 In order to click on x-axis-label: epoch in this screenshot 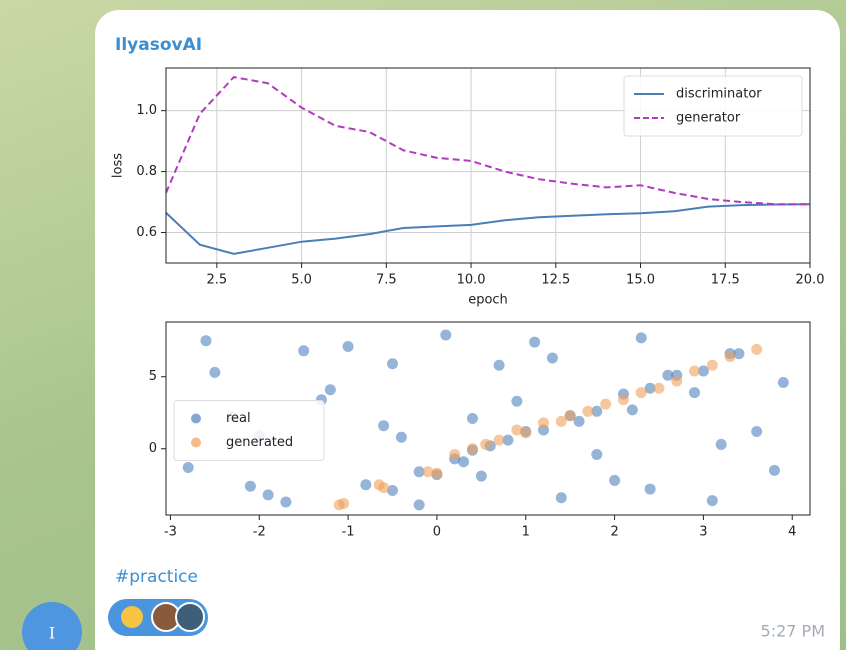, I will do `click(488, 300)`.